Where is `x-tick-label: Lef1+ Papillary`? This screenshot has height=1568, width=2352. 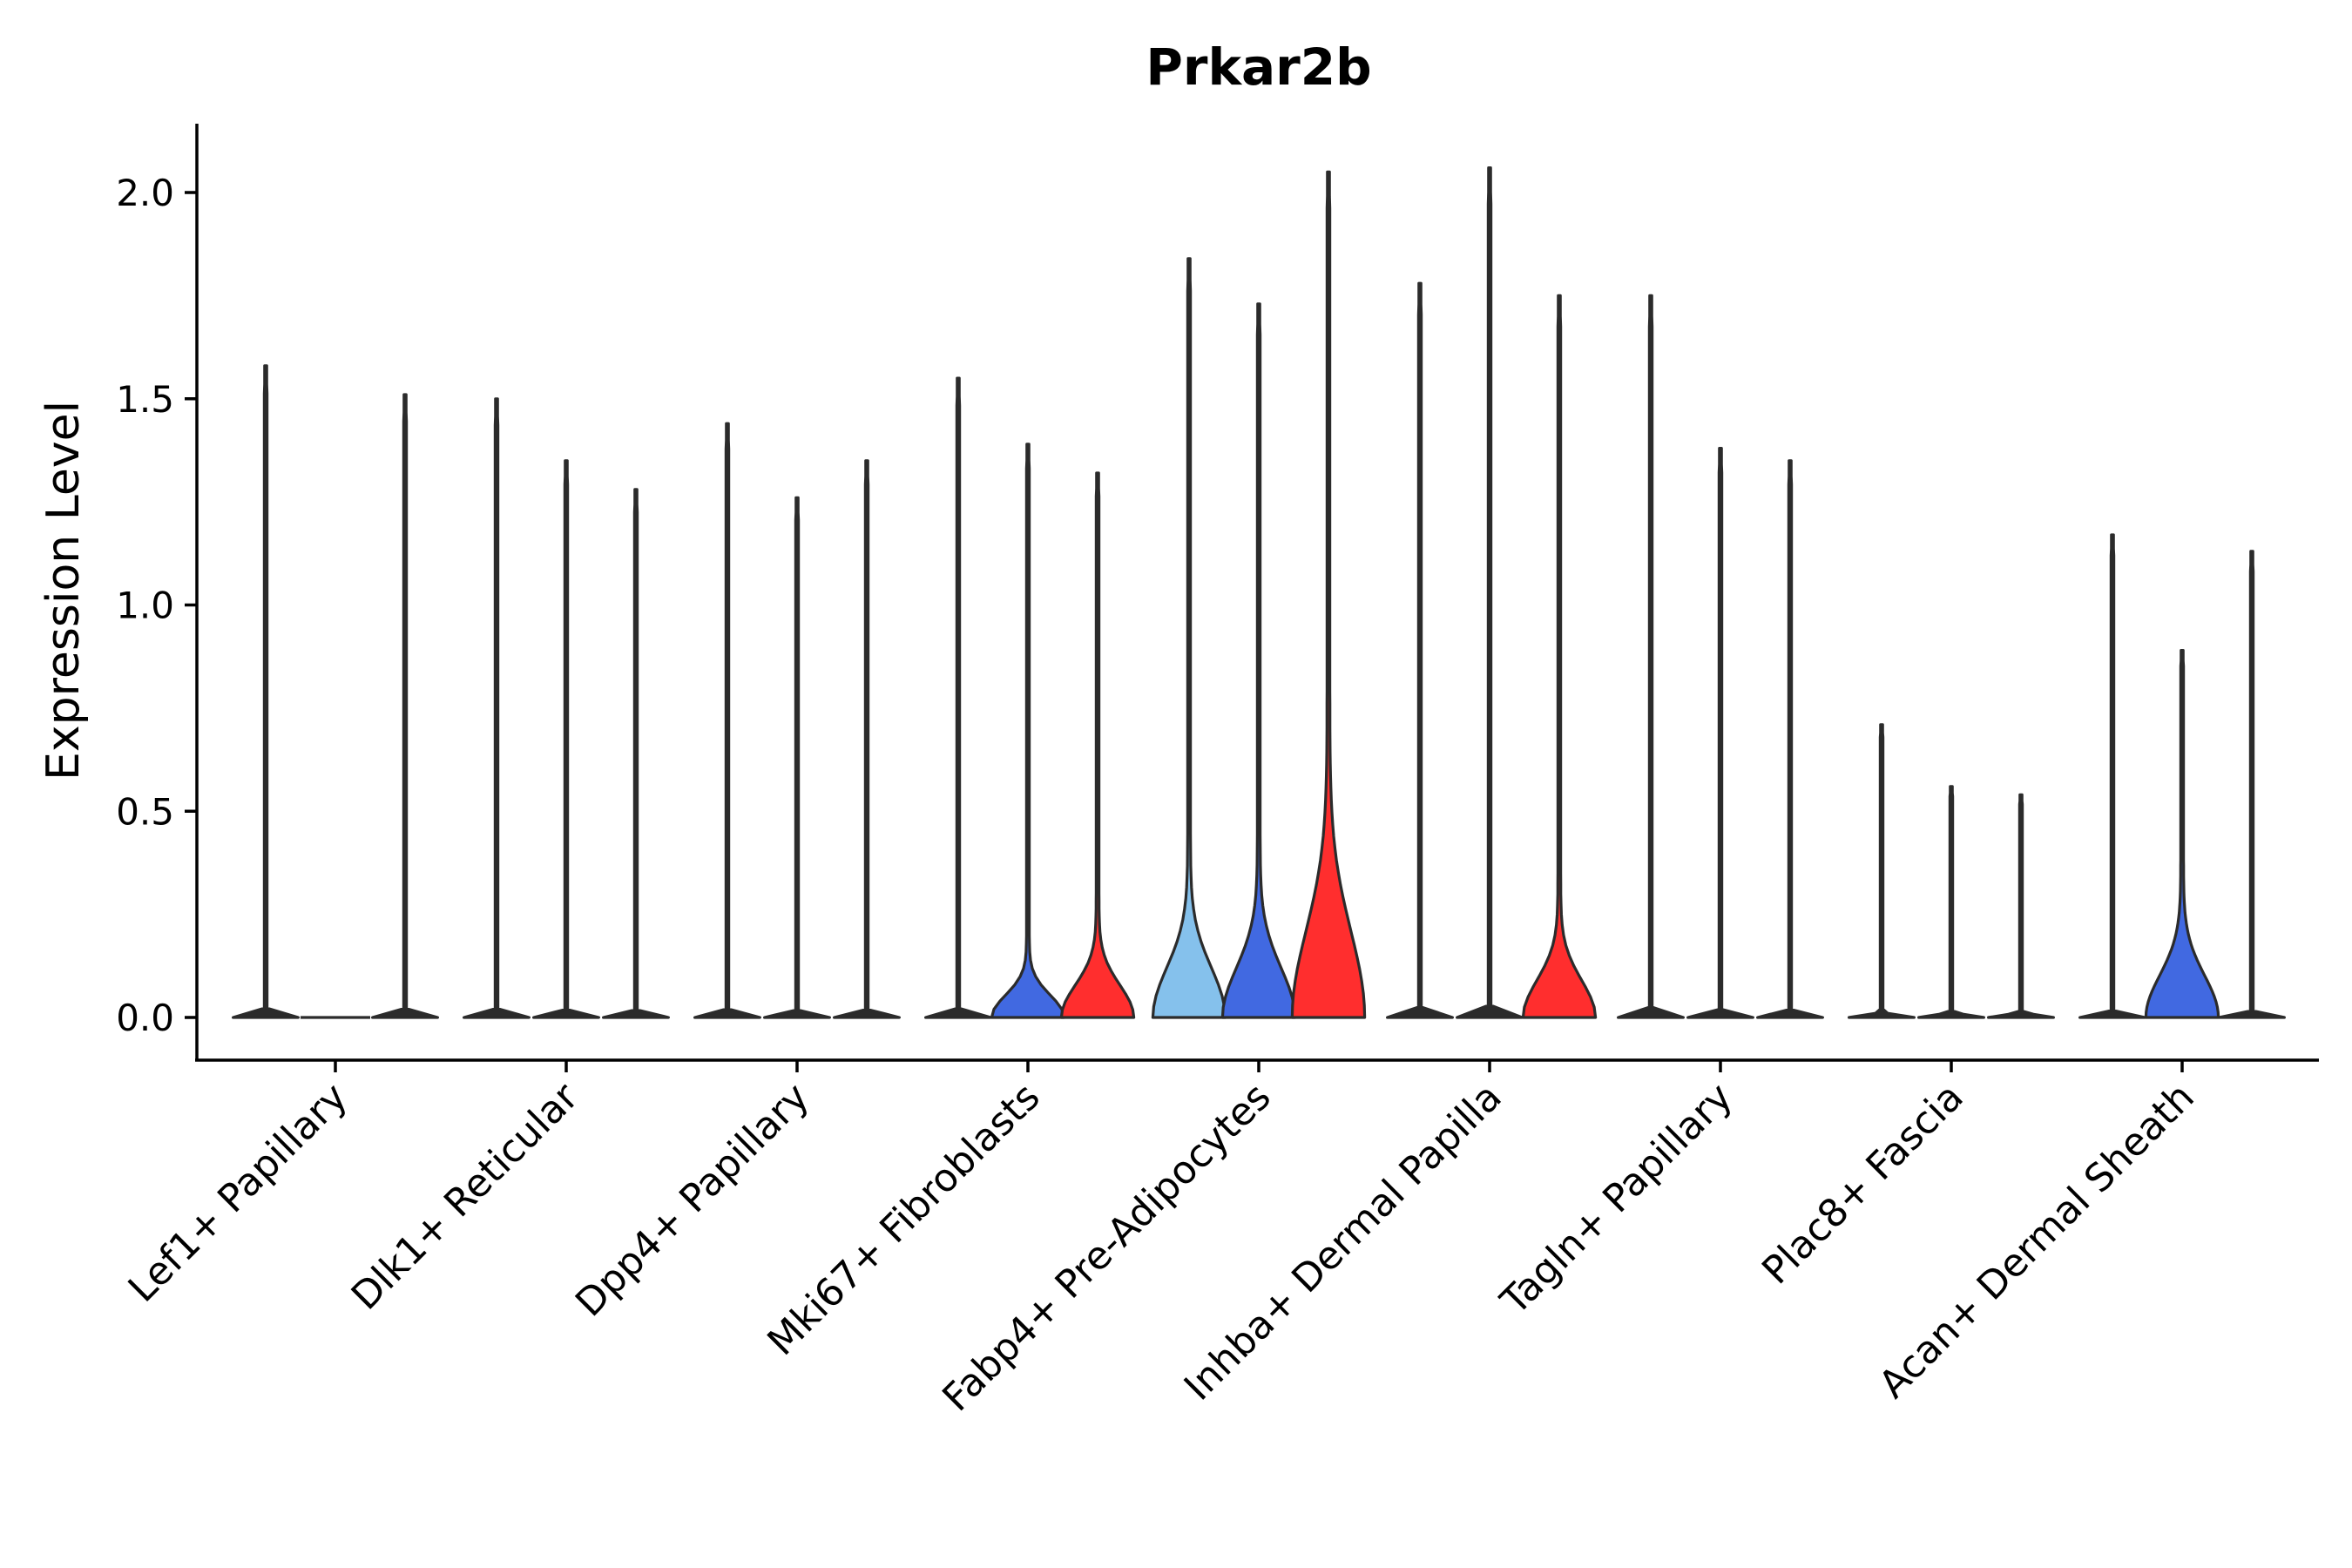 x-tick-label: Lef1+ Papillary is located at coordinates (238, 1193).